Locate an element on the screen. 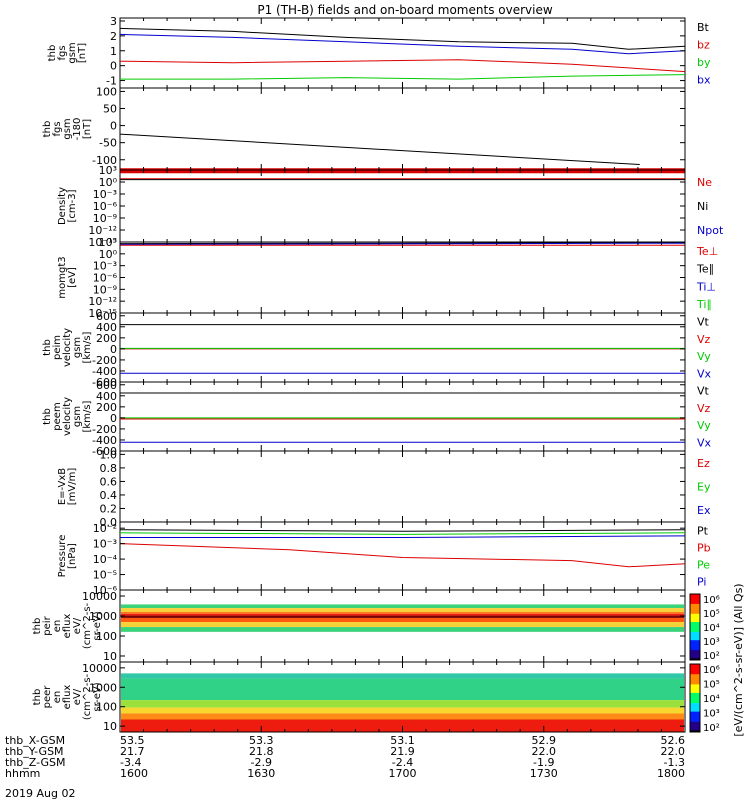  legend-entry: Vt is located at coordinates (703, 322).